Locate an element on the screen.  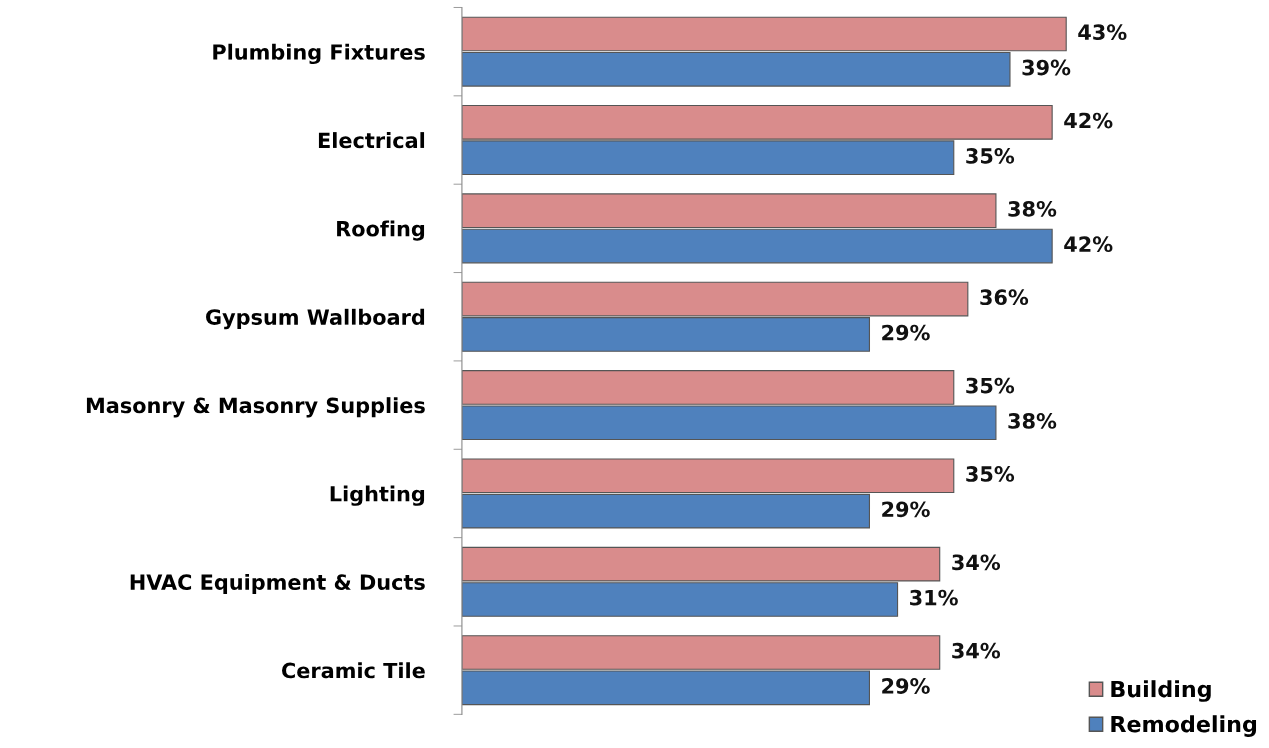
data-label: 31% is located at coordinates (934, 597).